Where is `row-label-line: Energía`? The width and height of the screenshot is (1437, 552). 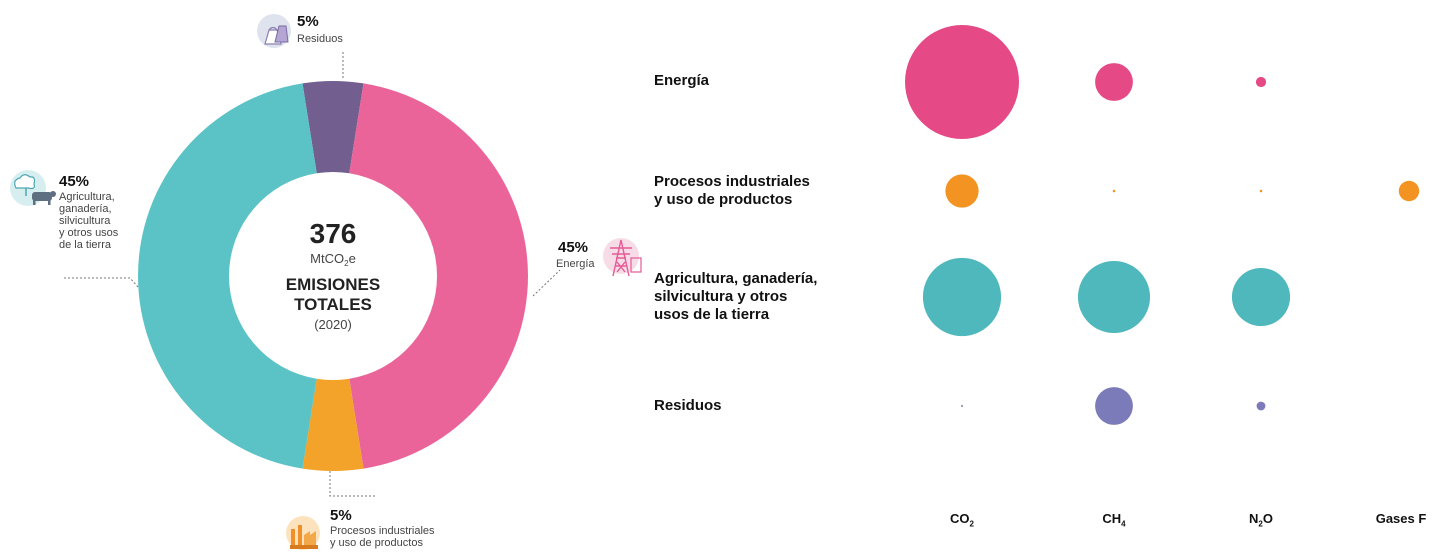 row-label-line: Energía is located at coordinates (682, 80).